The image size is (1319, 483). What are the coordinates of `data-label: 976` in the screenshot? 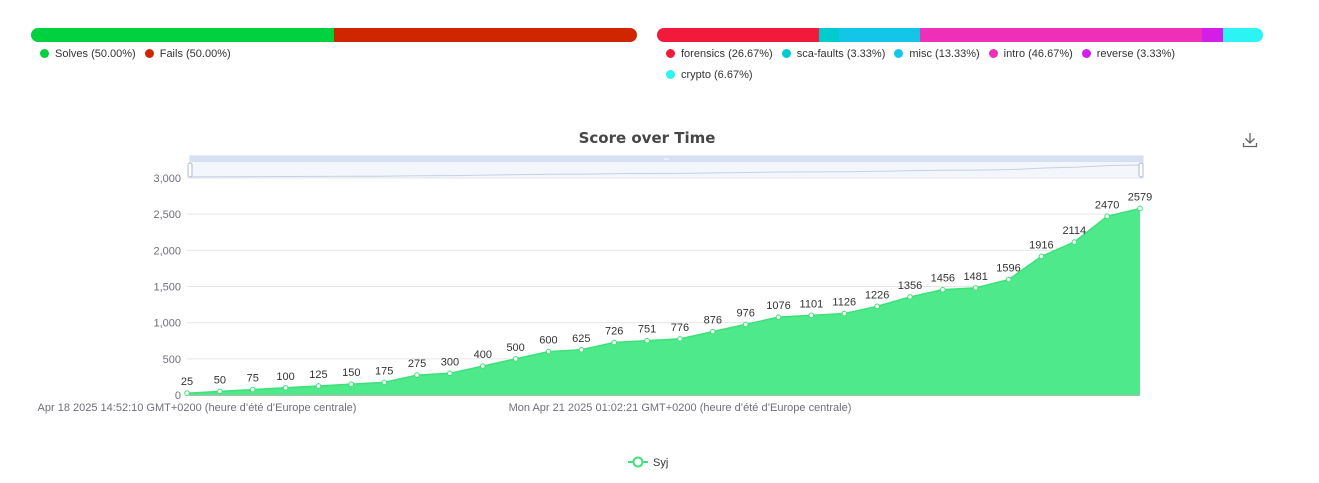 It's located at (745, 313).